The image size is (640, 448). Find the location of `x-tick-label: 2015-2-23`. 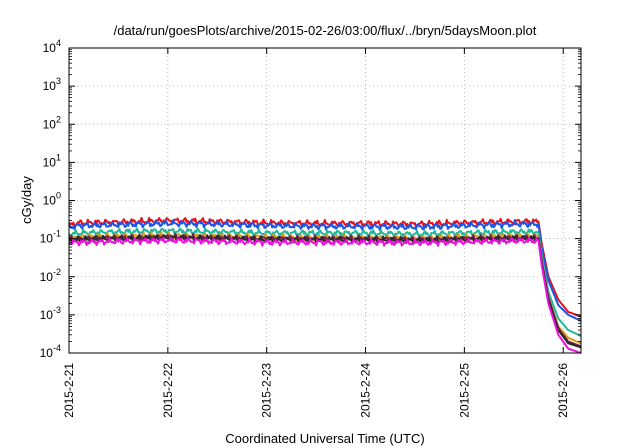

x-tick-label: 2015-2-23 is located at coordinates (267, 390).